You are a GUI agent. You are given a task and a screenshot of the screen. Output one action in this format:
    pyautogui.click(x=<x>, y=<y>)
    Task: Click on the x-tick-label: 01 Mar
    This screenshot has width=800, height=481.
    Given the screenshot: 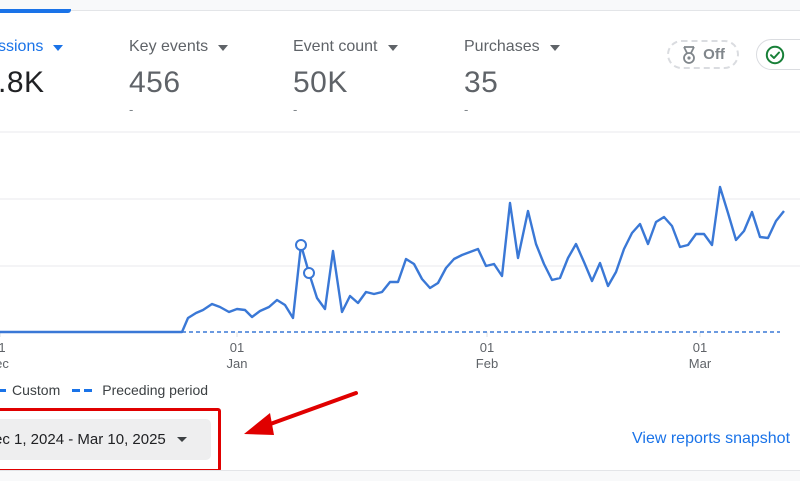 What is the action you would take?
    pyautogui.click(x=700, y=355)
    